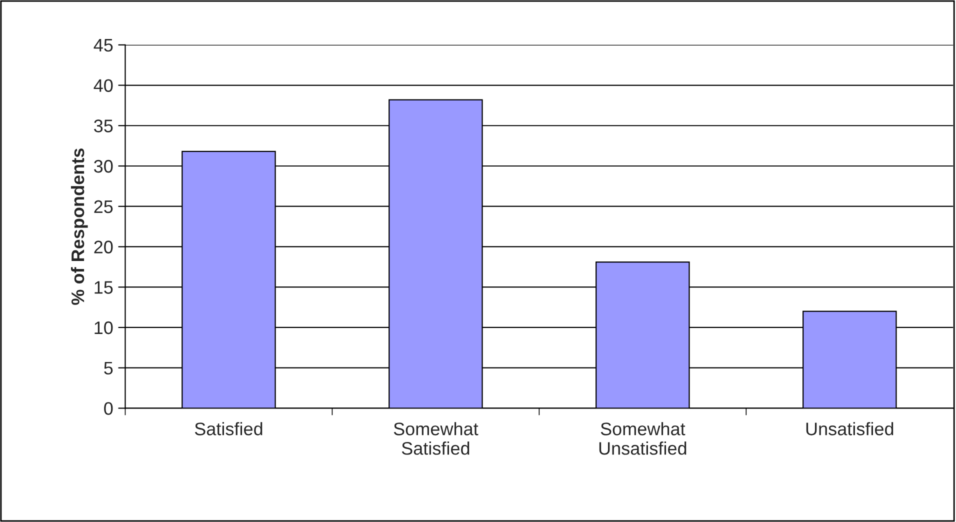 Image resolution: width=956 pixels, height=522 pixels. I want to click on x-tick-label: Somewhat Satisfied, so click(436, 438).